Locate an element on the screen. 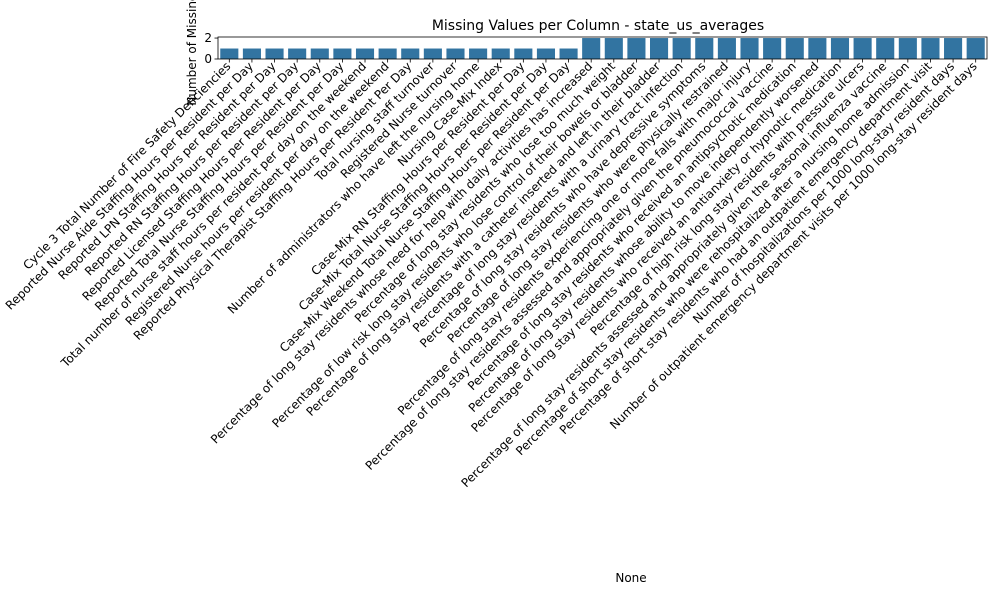 Image resolution: width=1000 pixels, height=600 pixels. plot-frame is located at coordinates (602, 48).